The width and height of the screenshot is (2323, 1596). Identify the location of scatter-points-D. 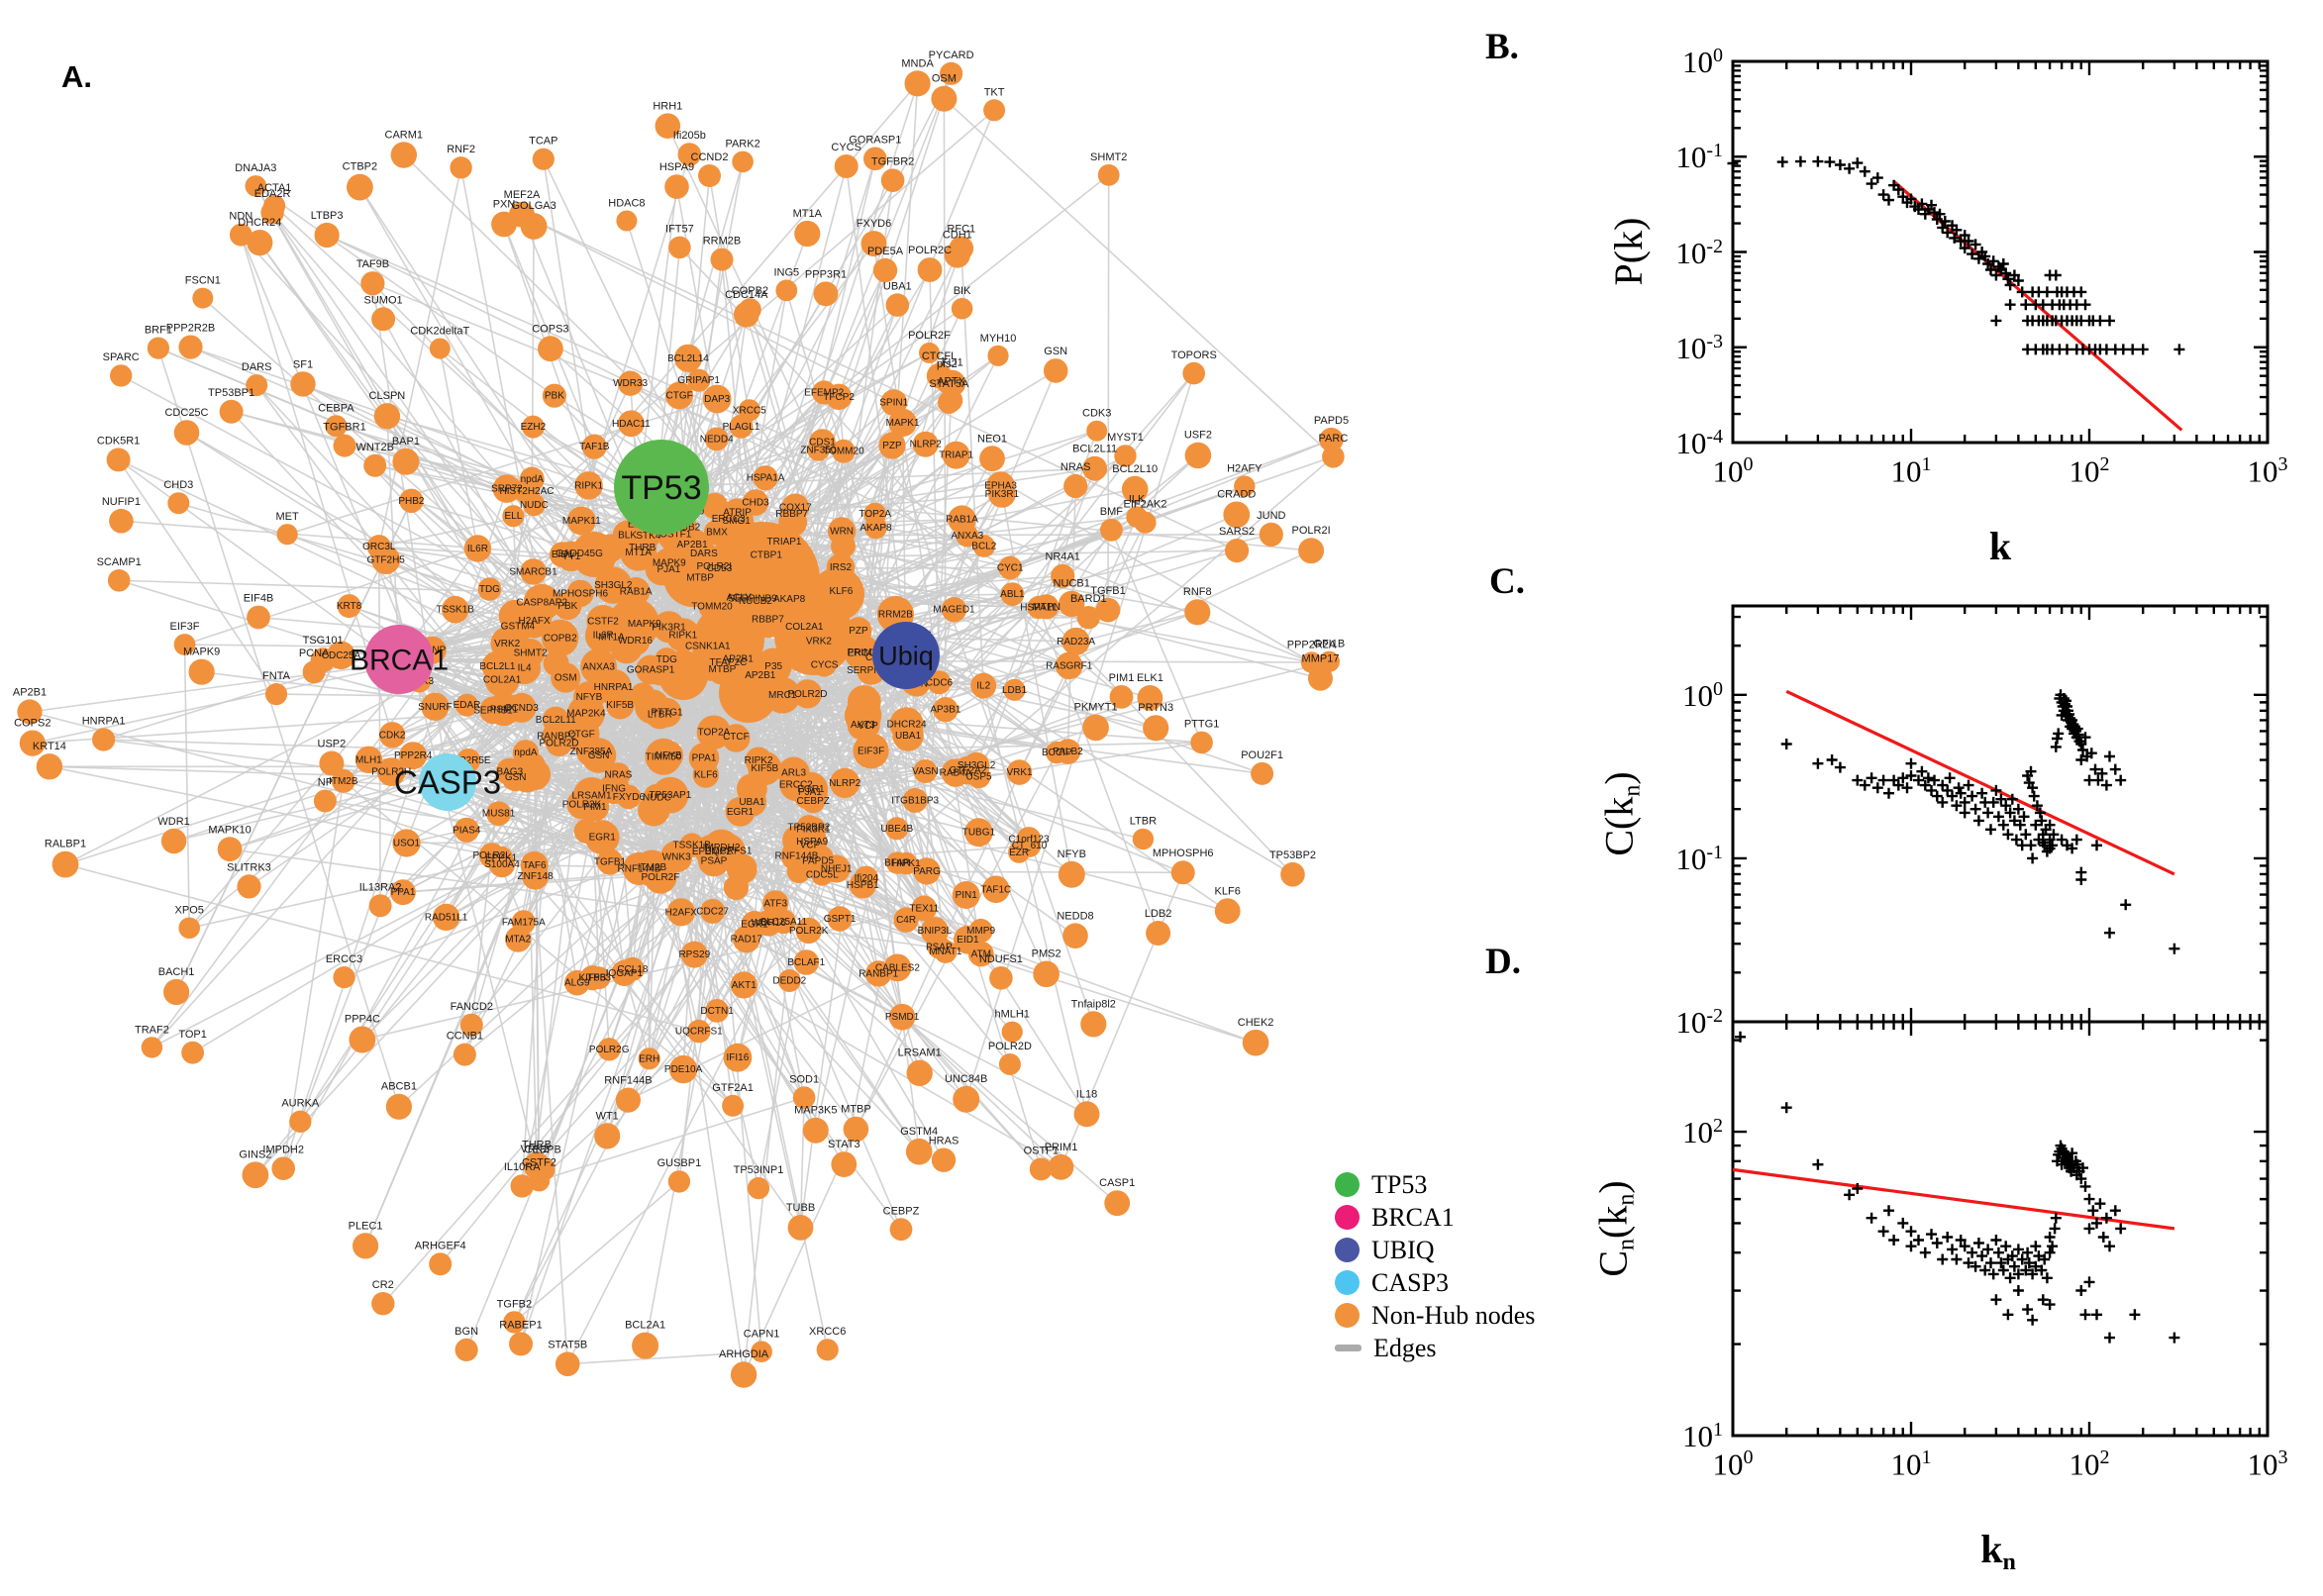
(1957, 1187).